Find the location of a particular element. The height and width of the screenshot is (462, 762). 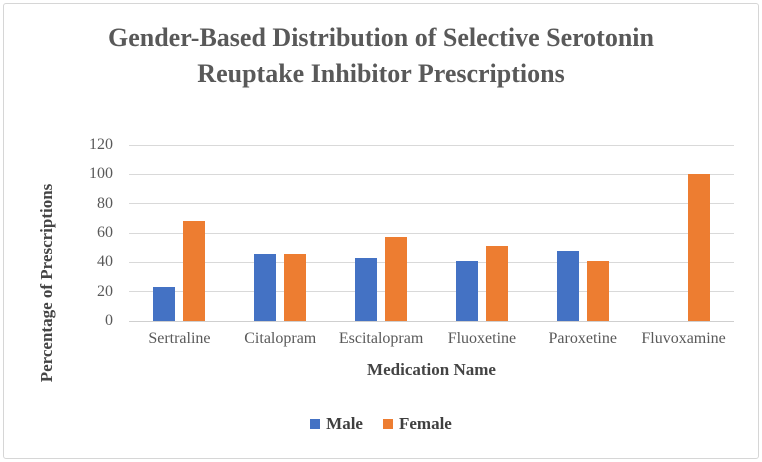

legend-label-female: Female is located at coordinates (425, 423).